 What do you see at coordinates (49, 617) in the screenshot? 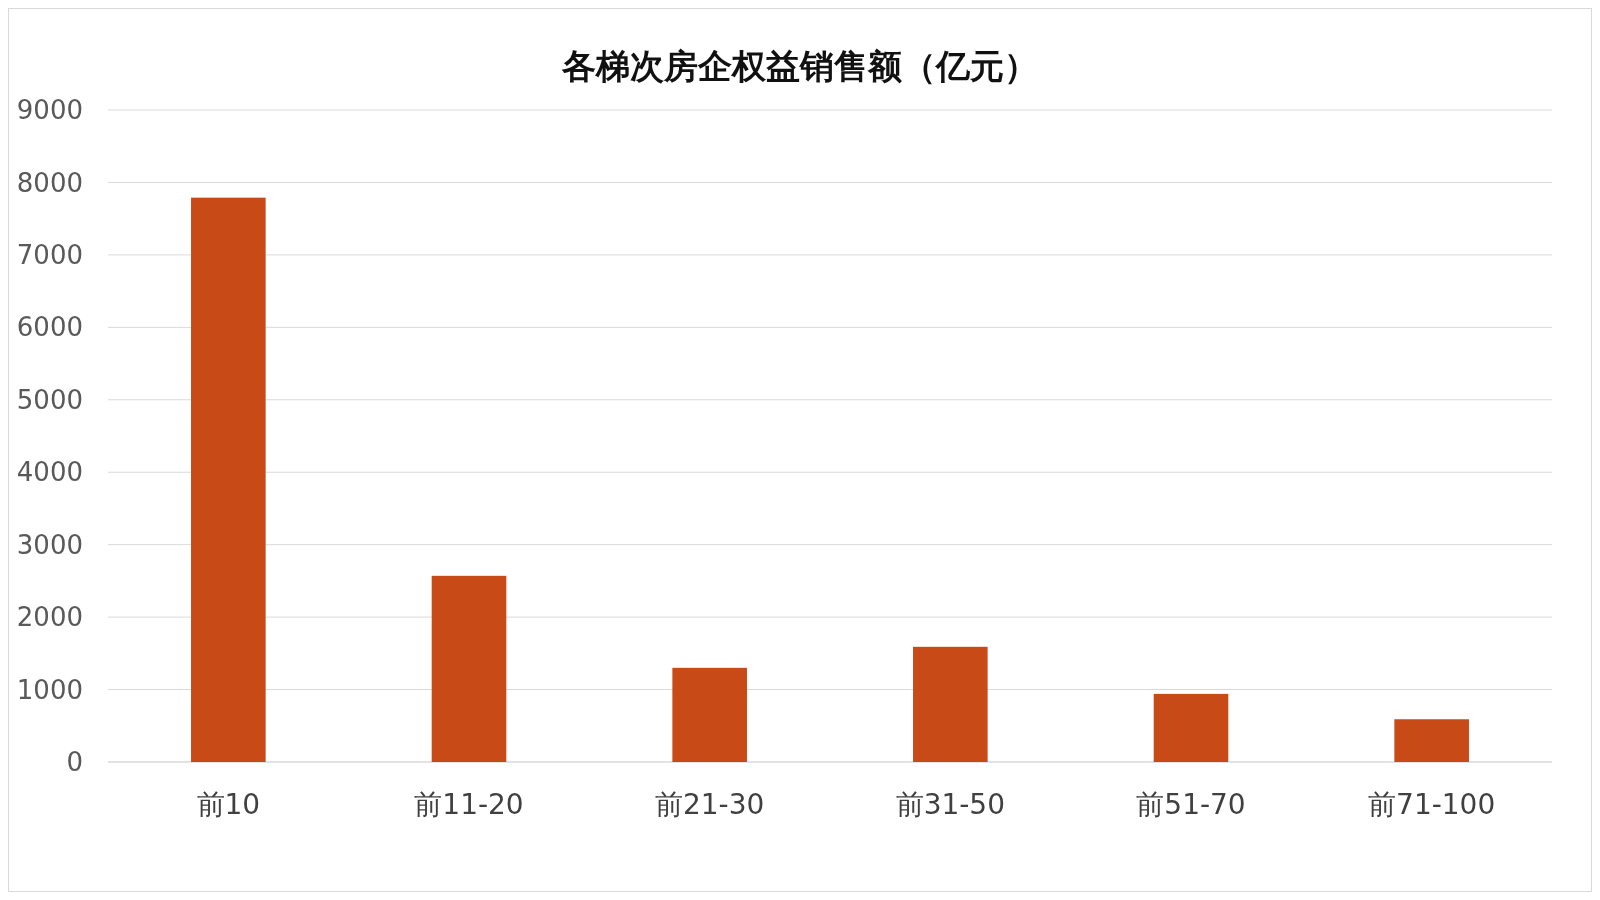
I see `y-tick-label: 2000` at bounding box center [49, 617].